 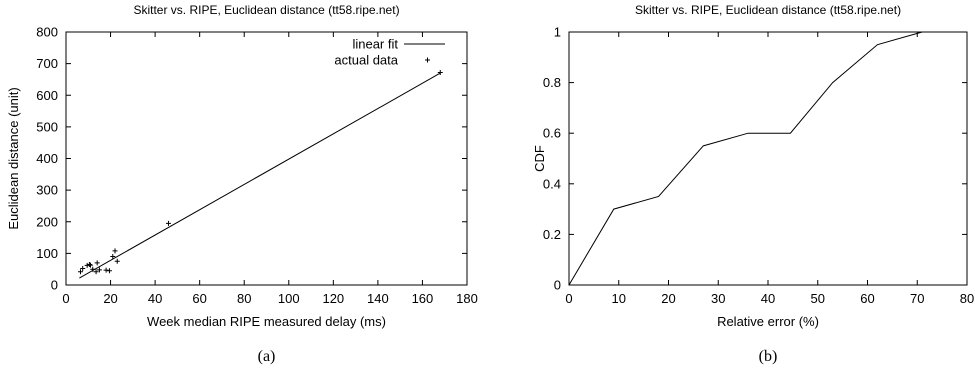 What do you see at coordinates (289, 298) in the screenshot?
I see `x-tick-label: 100` at bounding box center [289, 298].